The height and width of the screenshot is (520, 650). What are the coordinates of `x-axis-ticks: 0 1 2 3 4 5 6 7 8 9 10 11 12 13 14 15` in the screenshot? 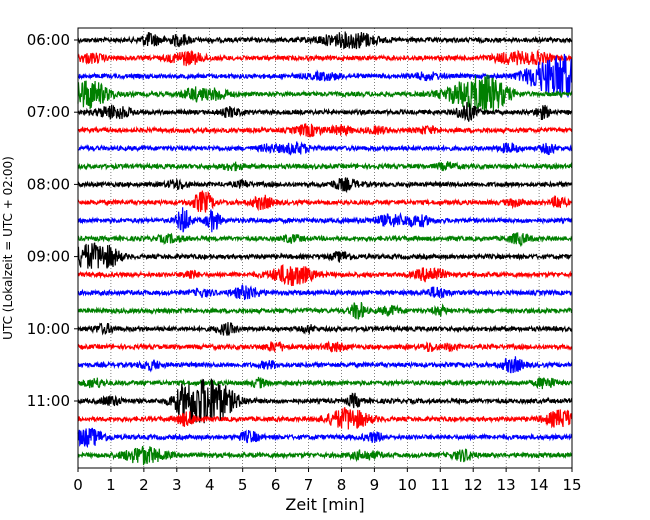 It's located at (327, 481).